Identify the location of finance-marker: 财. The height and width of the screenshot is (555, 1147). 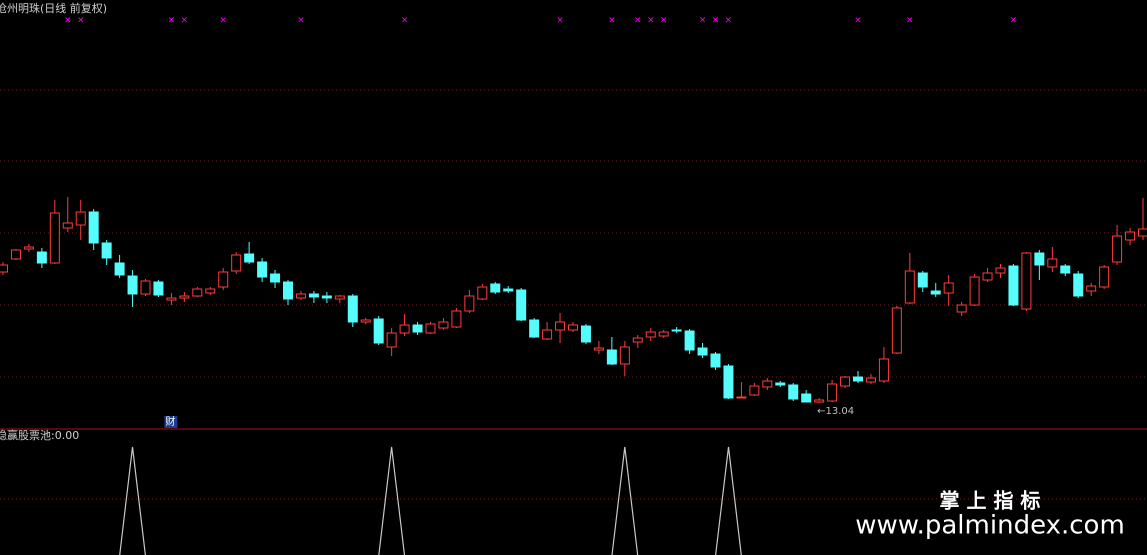
(170, 421).